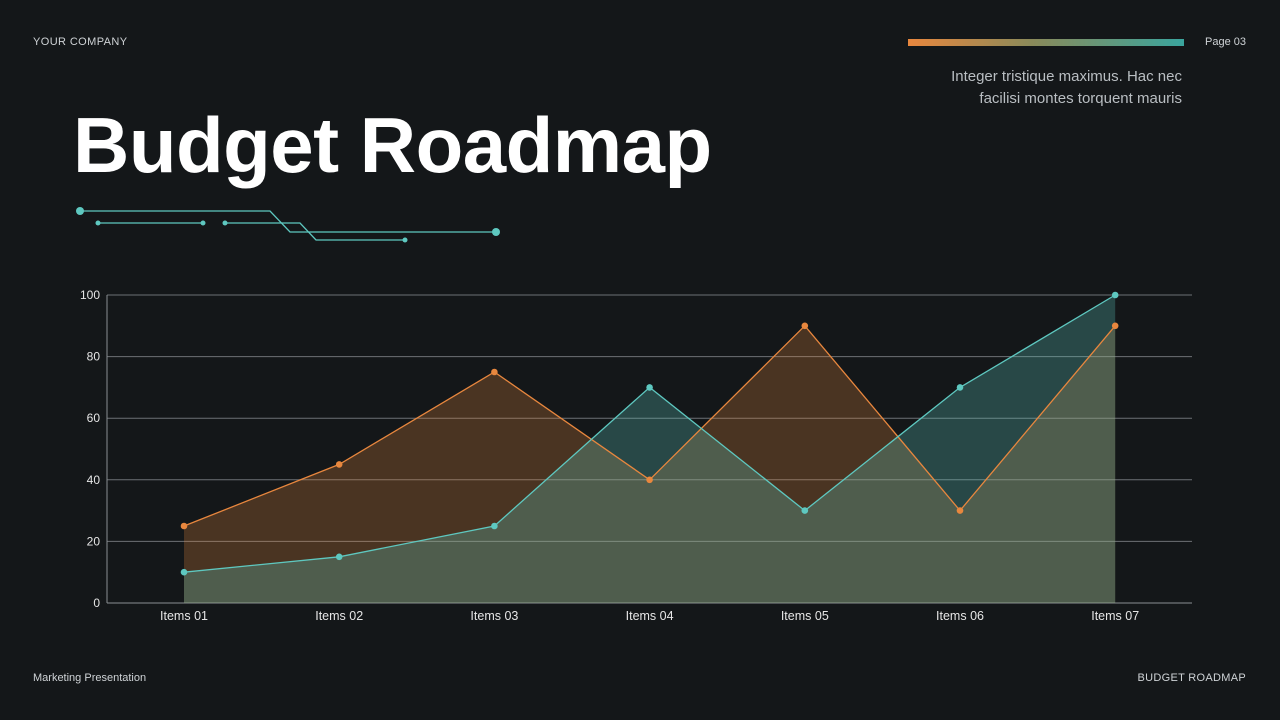  What do you see at coordinates (94, 357) in the screenshot?
I see `y-tick-label: 80` at bounding box center [94, 357].